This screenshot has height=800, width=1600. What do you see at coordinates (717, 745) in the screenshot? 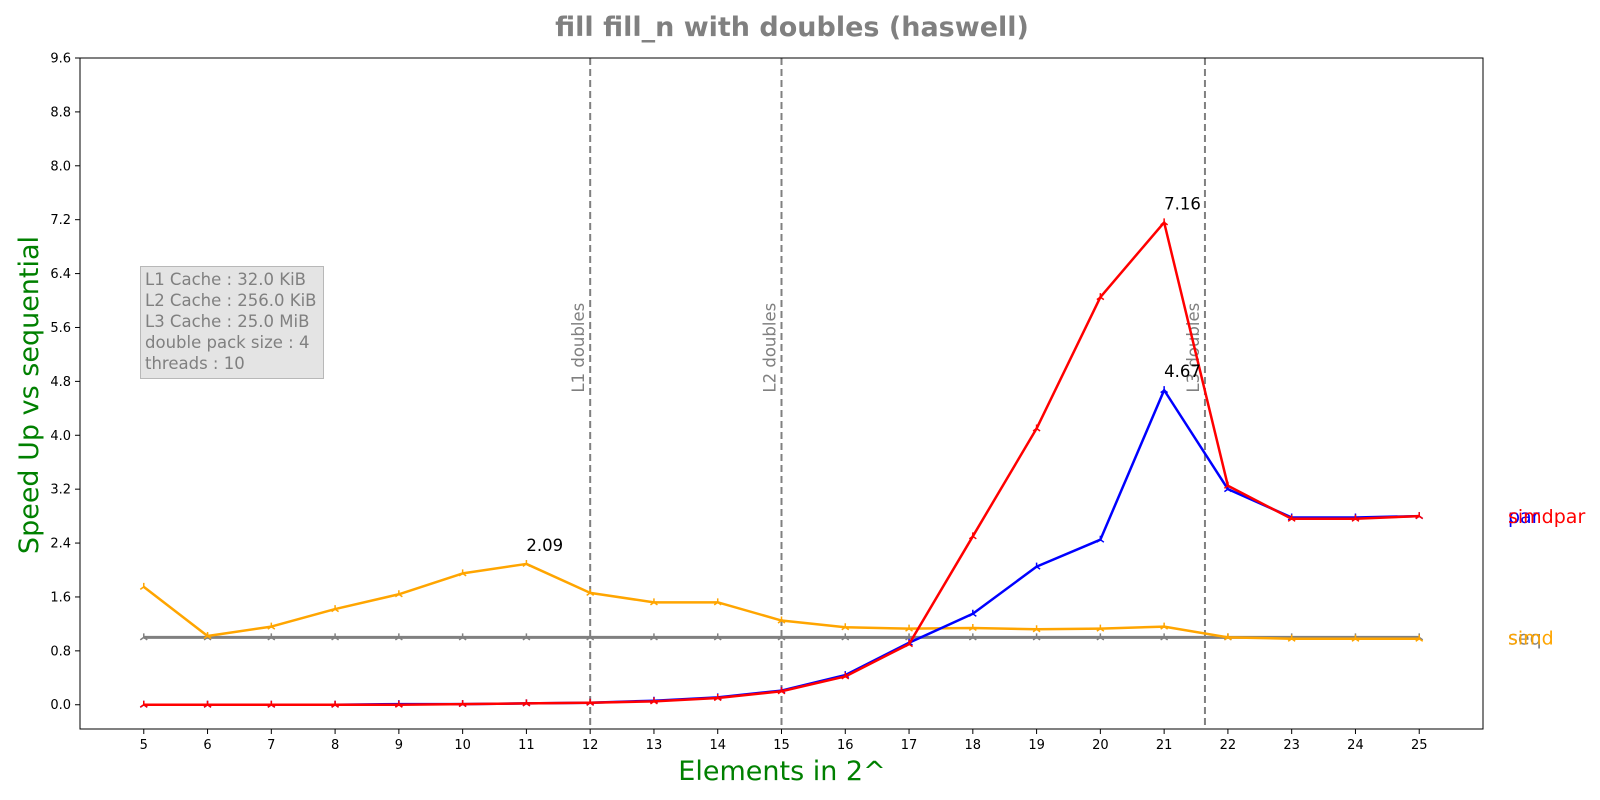
I see `x-tick-label: 14` at bounding box center [717, 745].